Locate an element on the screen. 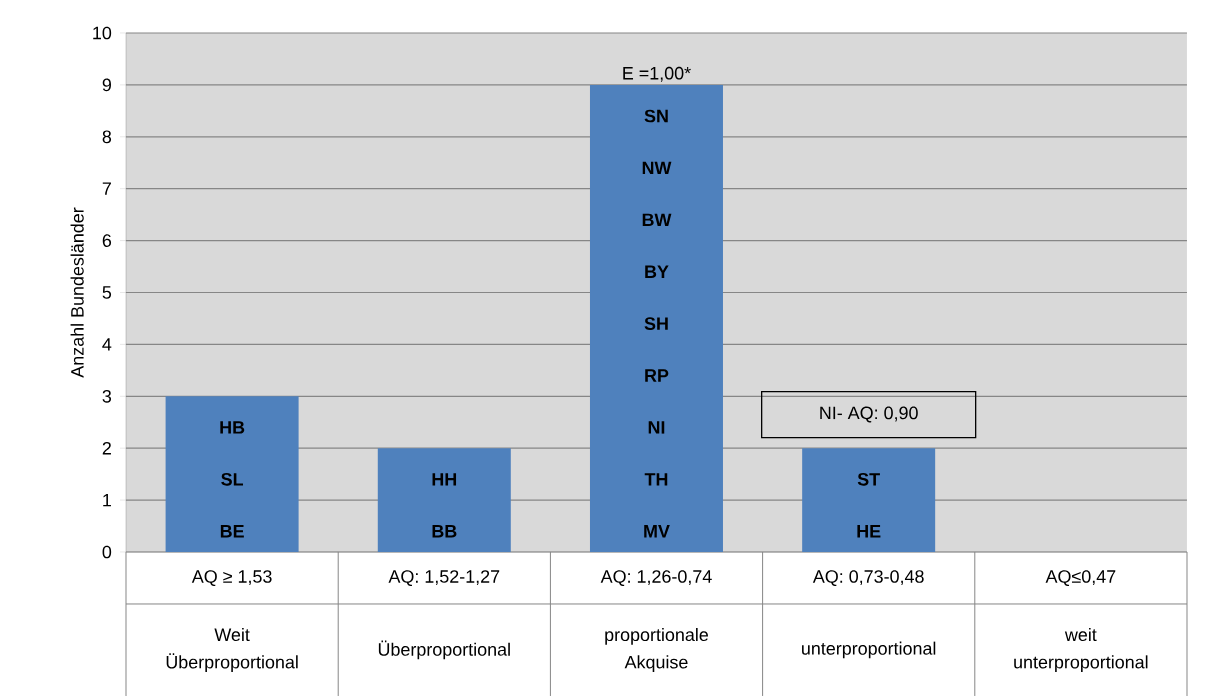 The height and width of the screenshot is (696, 1215). x-tick-label: AQ ≥ 1,53 is located at coordinates (231, 578).